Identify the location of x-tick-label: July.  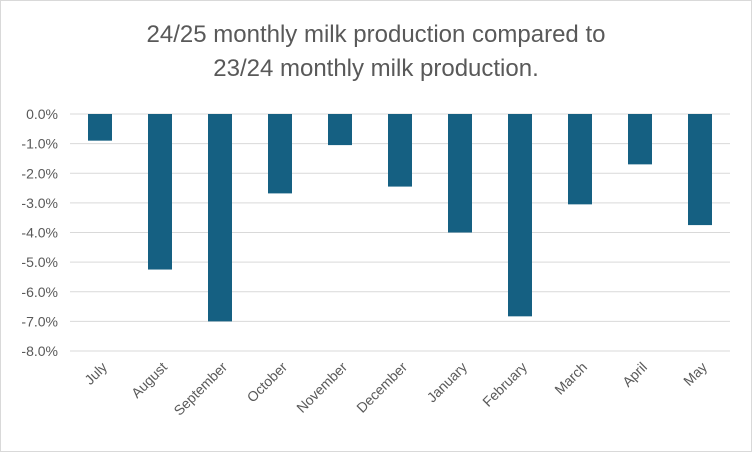
(95, 373).